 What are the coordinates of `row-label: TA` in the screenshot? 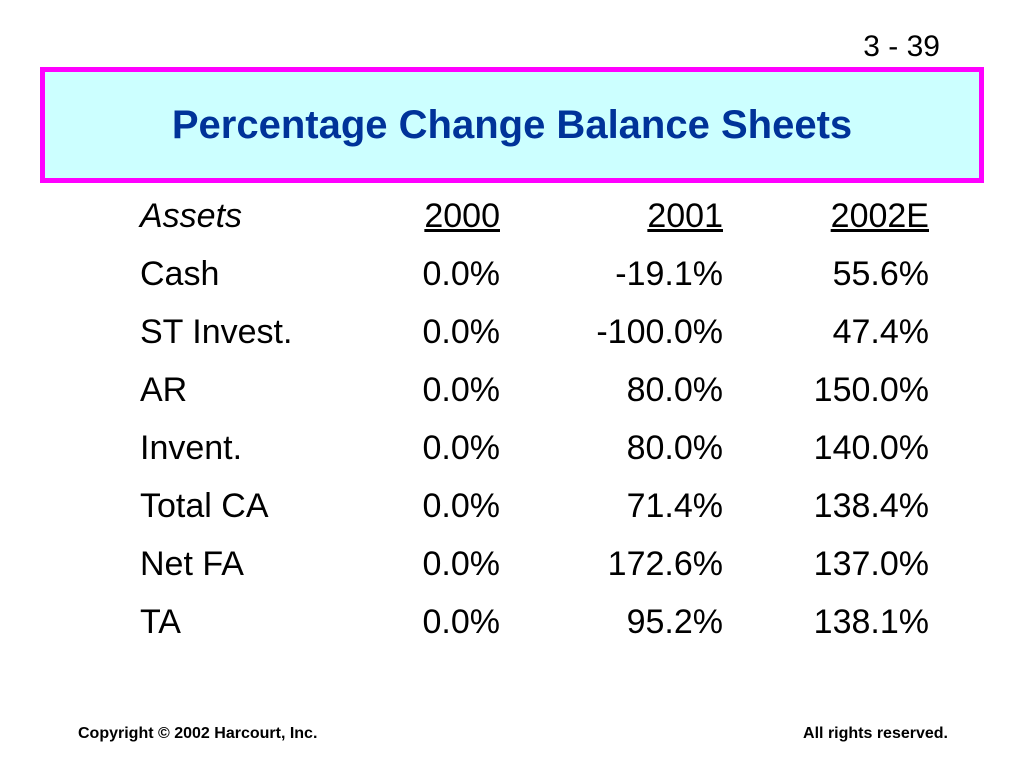 It's located at (160, 622).